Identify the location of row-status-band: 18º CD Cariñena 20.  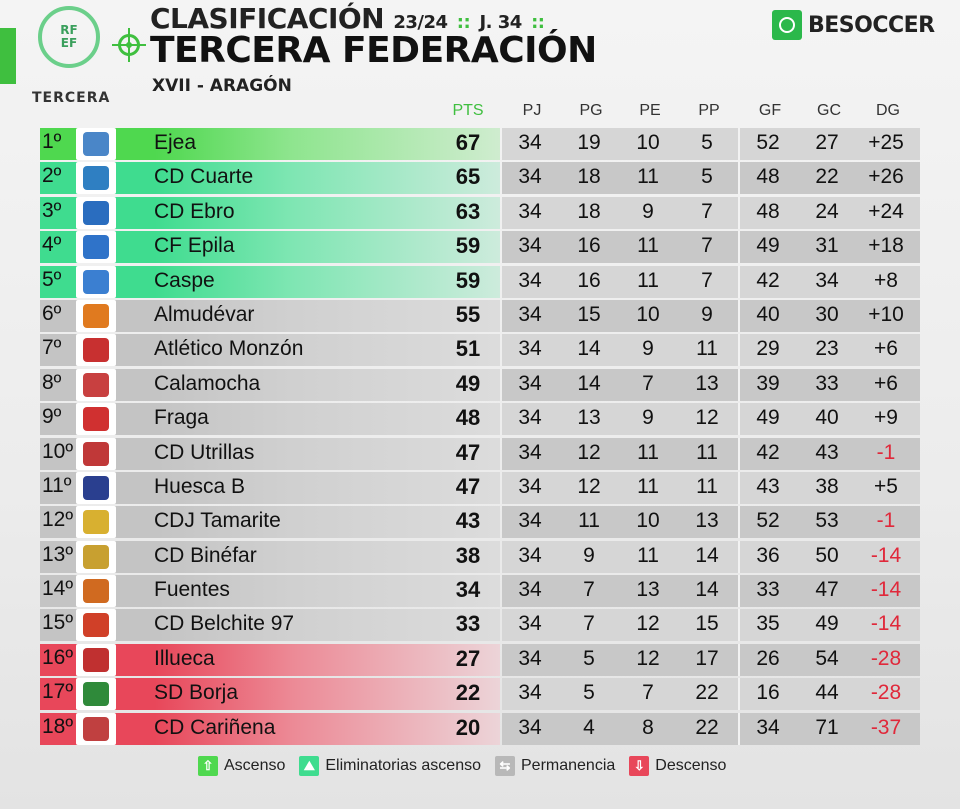
(270, 728).